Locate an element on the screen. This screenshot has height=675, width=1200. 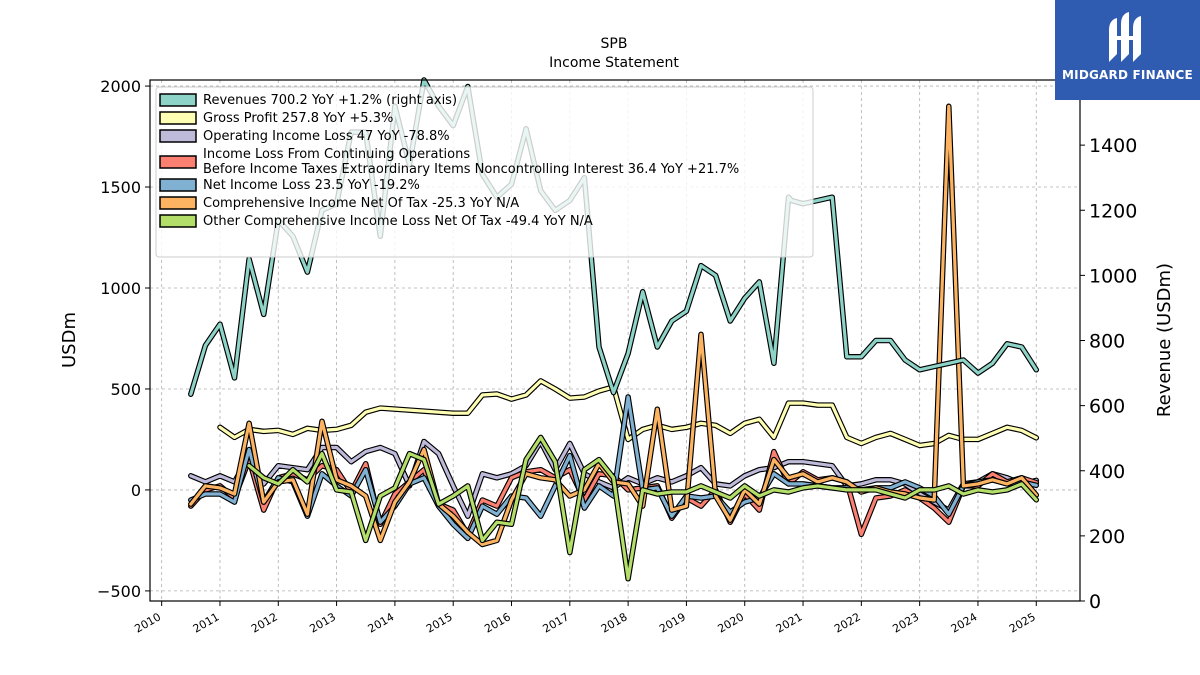
legend-box is located at coordinates (484, 172).